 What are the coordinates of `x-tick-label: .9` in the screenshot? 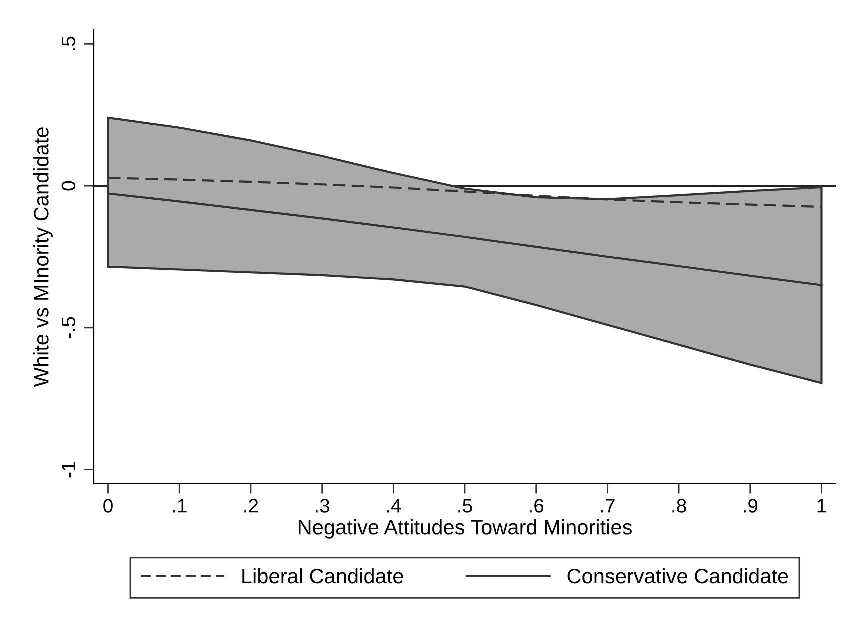 It's located at (751, 506).